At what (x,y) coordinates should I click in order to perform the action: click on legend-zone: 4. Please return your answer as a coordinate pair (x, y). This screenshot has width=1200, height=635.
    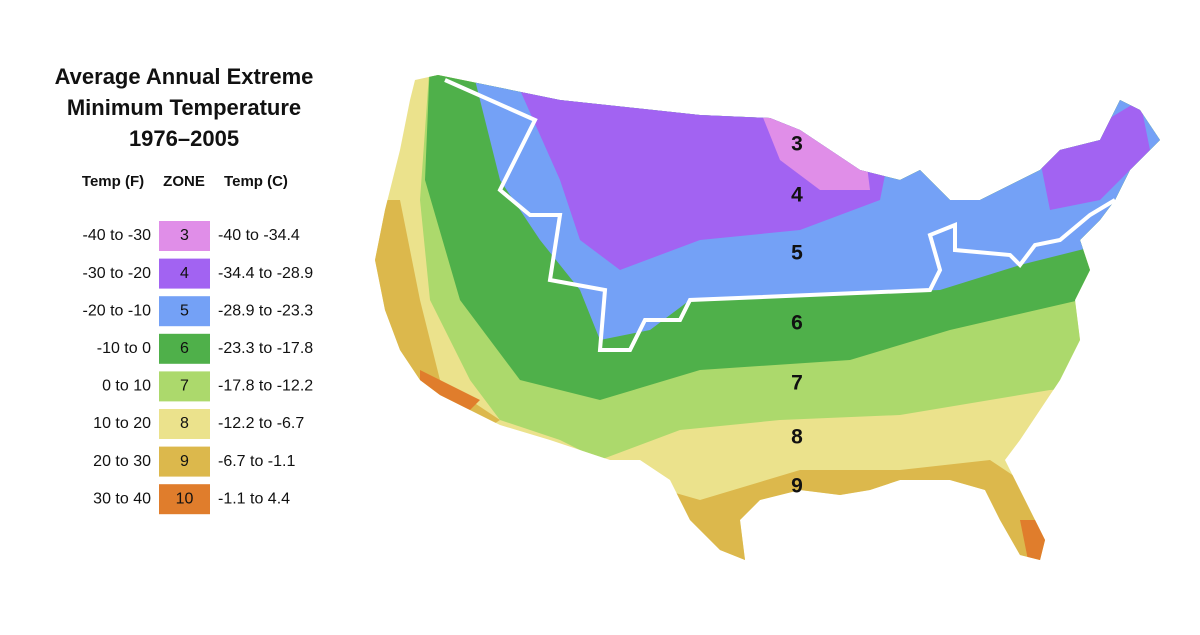
    Looking at the image, I should click on (184, 273).